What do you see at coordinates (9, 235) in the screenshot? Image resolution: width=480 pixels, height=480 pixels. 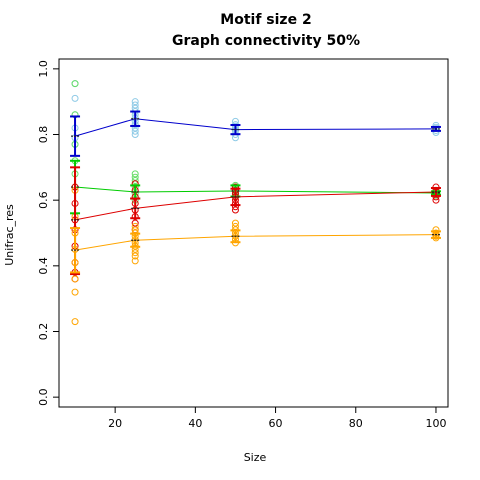 I see `y-axis-label: Unifrac_res` at bounding box center [9, 235].